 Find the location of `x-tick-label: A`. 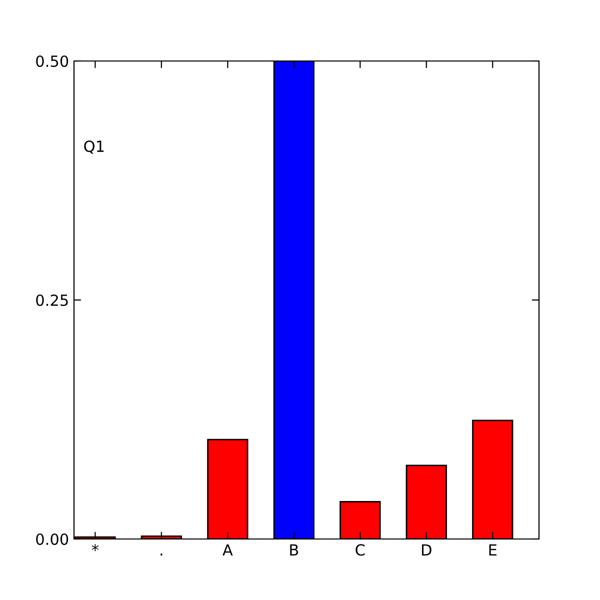

x-tick-label: A is located at coordinates (227, 550).